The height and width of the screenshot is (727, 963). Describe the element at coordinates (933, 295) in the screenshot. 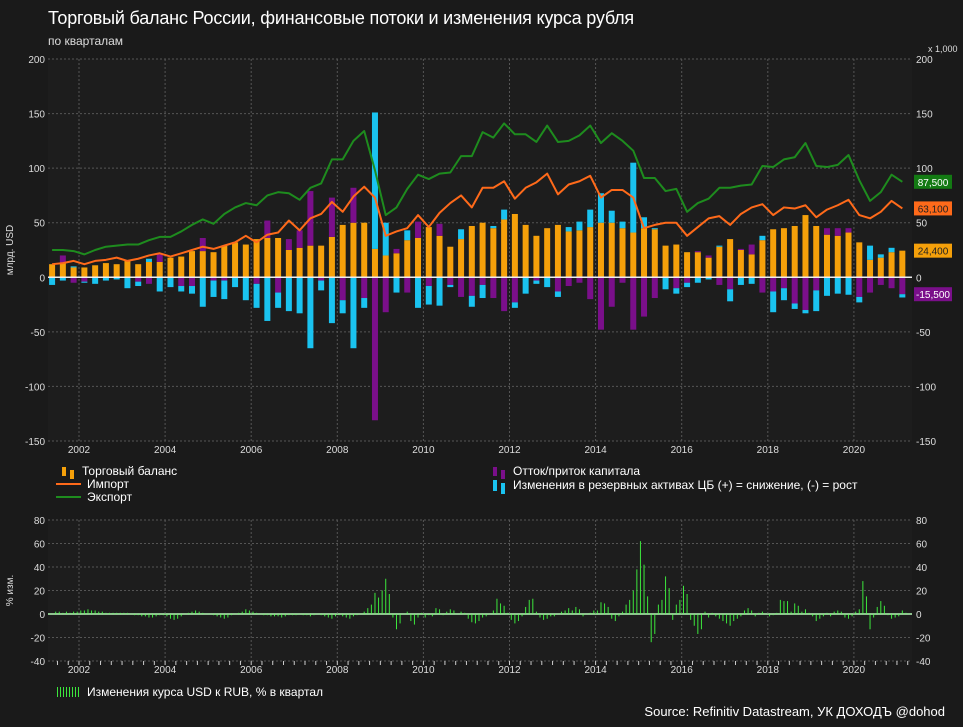

I see `last-value-label-capital: -15,500` at that location.